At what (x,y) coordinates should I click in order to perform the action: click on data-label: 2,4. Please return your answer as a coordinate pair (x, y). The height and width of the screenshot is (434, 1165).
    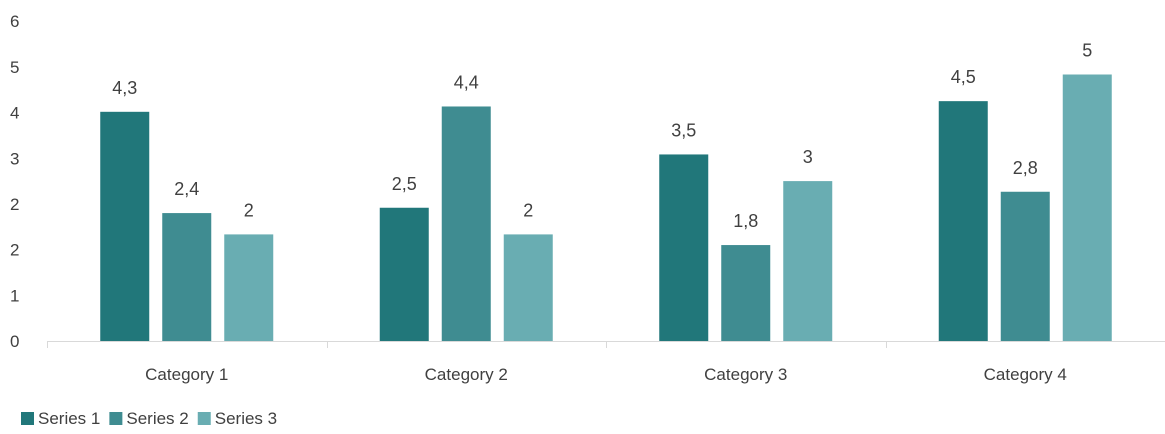
    Looking at the image, I should click on (186, 189).